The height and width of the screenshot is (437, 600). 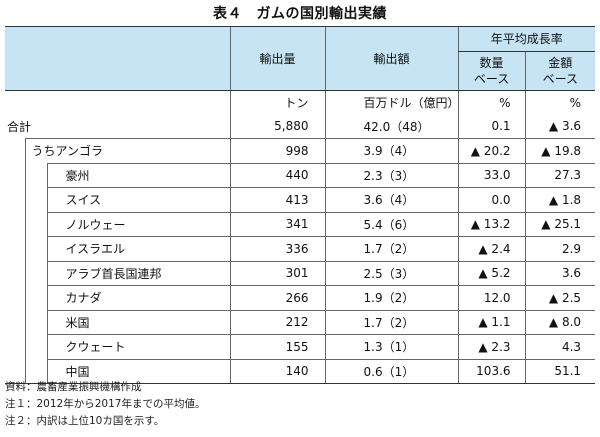 I want to click on table-row: スイス 413 3.6（4） 0.0 ▲ 1.8, so click(x=300, y=199).